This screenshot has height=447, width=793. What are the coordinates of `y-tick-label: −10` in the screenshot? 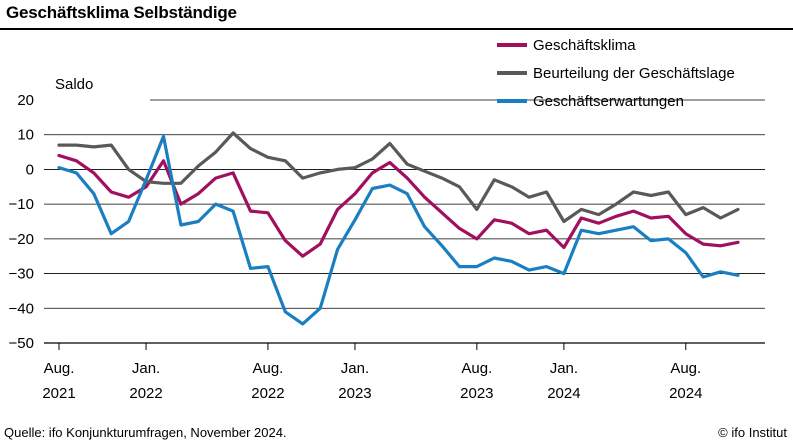 It's located at (21, 204).